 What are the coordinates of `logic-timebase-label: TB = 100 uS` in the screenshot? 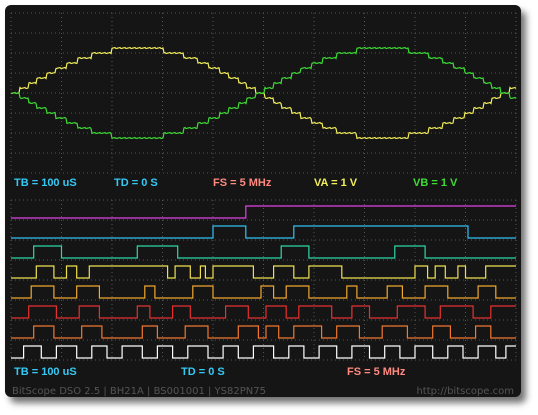 It's located at (45, 372).